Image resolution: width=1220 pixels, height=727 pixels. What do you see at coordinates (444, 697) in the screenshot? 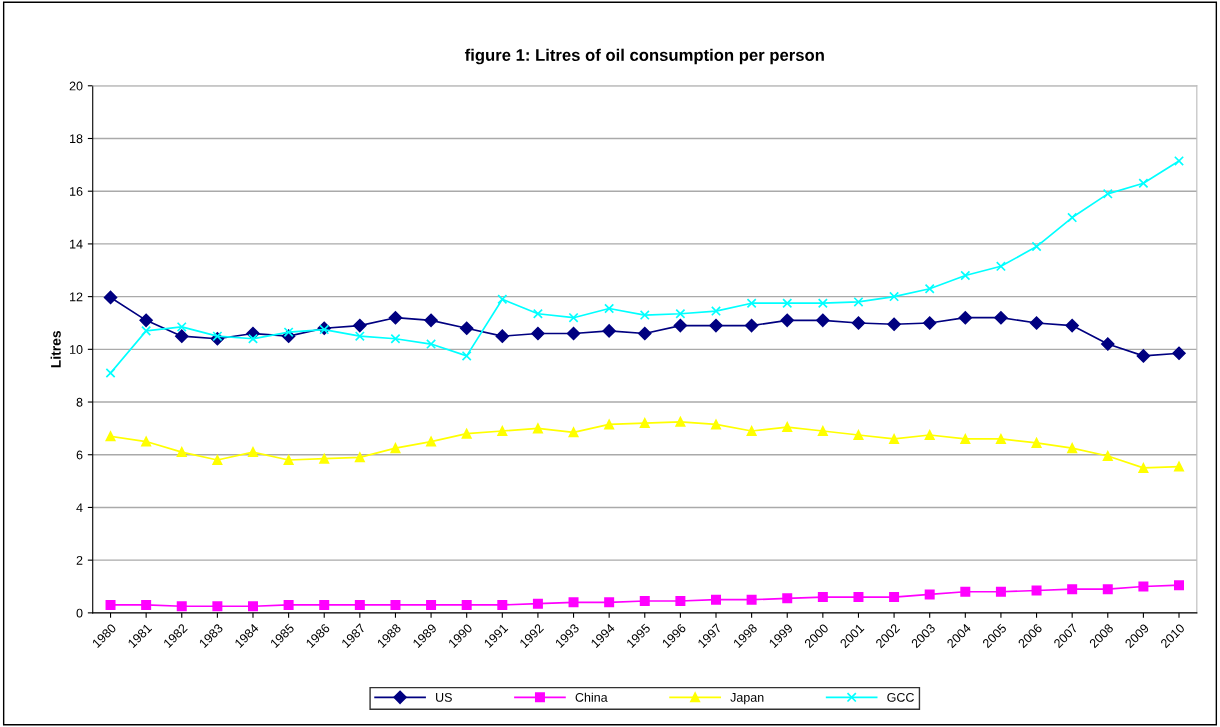
I see `legend-label: US` at bounding box center [444, 697].